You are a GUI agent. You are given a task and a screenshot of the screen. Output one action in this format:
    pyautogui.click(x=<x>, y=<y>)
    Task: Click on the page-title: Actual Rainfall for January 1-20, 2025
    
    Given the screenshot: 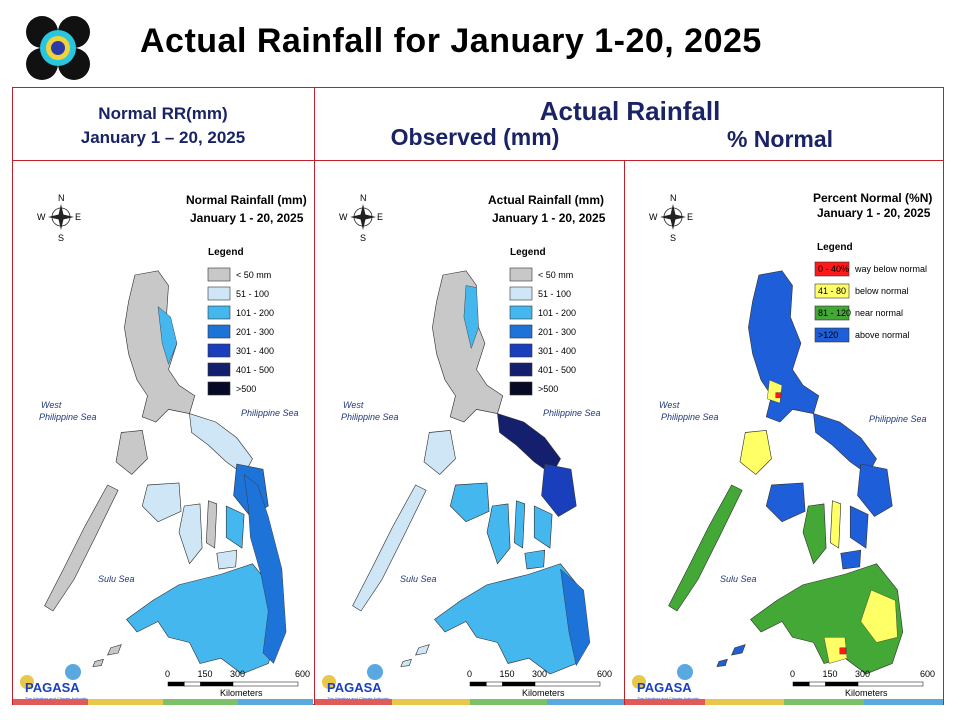 What is the action you would take?
    pyautogui.click(x=451, y=41)
    